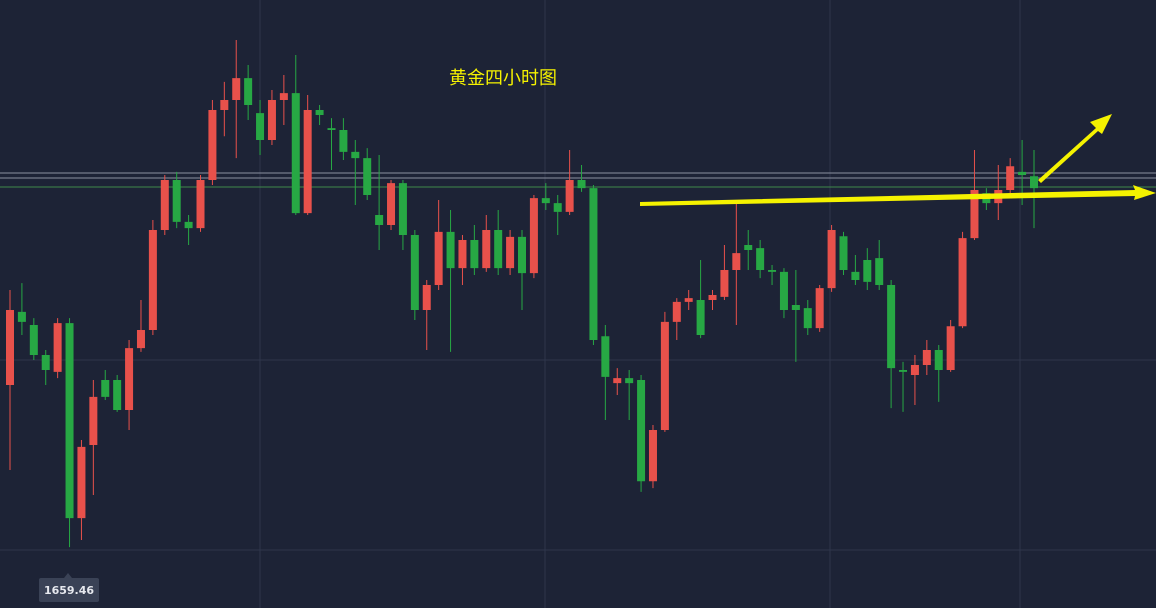  What do you see at coordinates (503, 78) in the screenshot?
I see `chart-title: 黄金四小时图` at bounding box center [503, 78].